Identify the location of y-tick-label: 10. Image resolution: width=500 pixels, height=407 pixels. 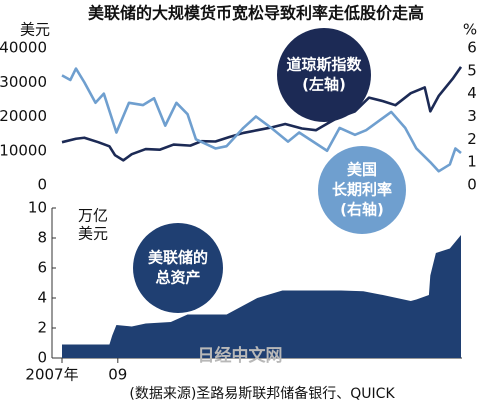
(37, 208).